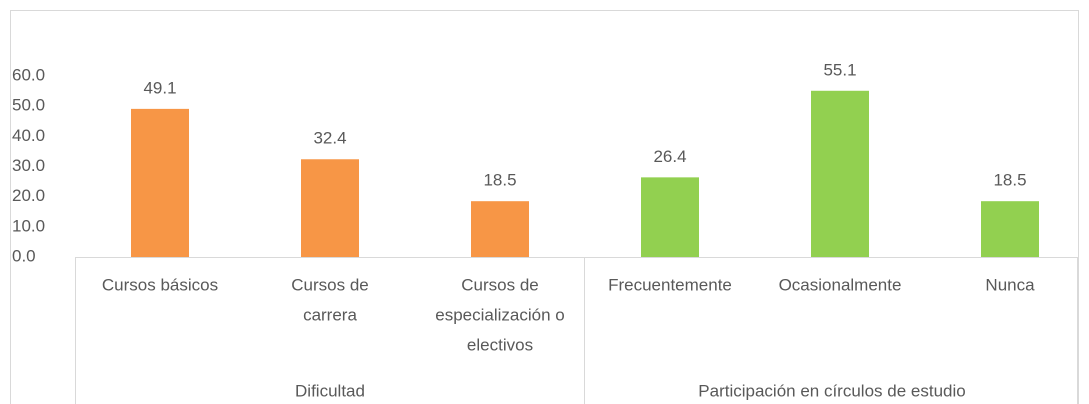 This screenshot has height=404, width=1089. Describe the element at coordinates (840, 284) in the screenshot. I see `x-tick-label: Ocasionalmente` at that location.